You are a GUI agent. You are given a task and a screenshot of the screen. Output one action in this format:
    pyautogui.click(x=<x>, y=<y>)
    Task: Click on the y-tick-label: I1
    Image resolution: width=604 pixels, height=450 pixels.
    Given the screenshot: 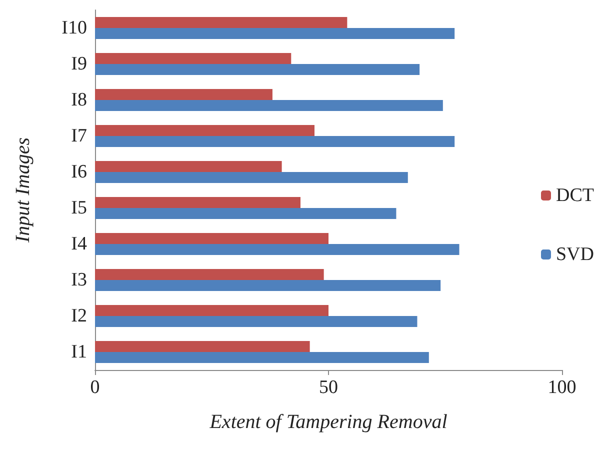 What is the action you would take?
    pyautogui.click(x=79, y=352)
    